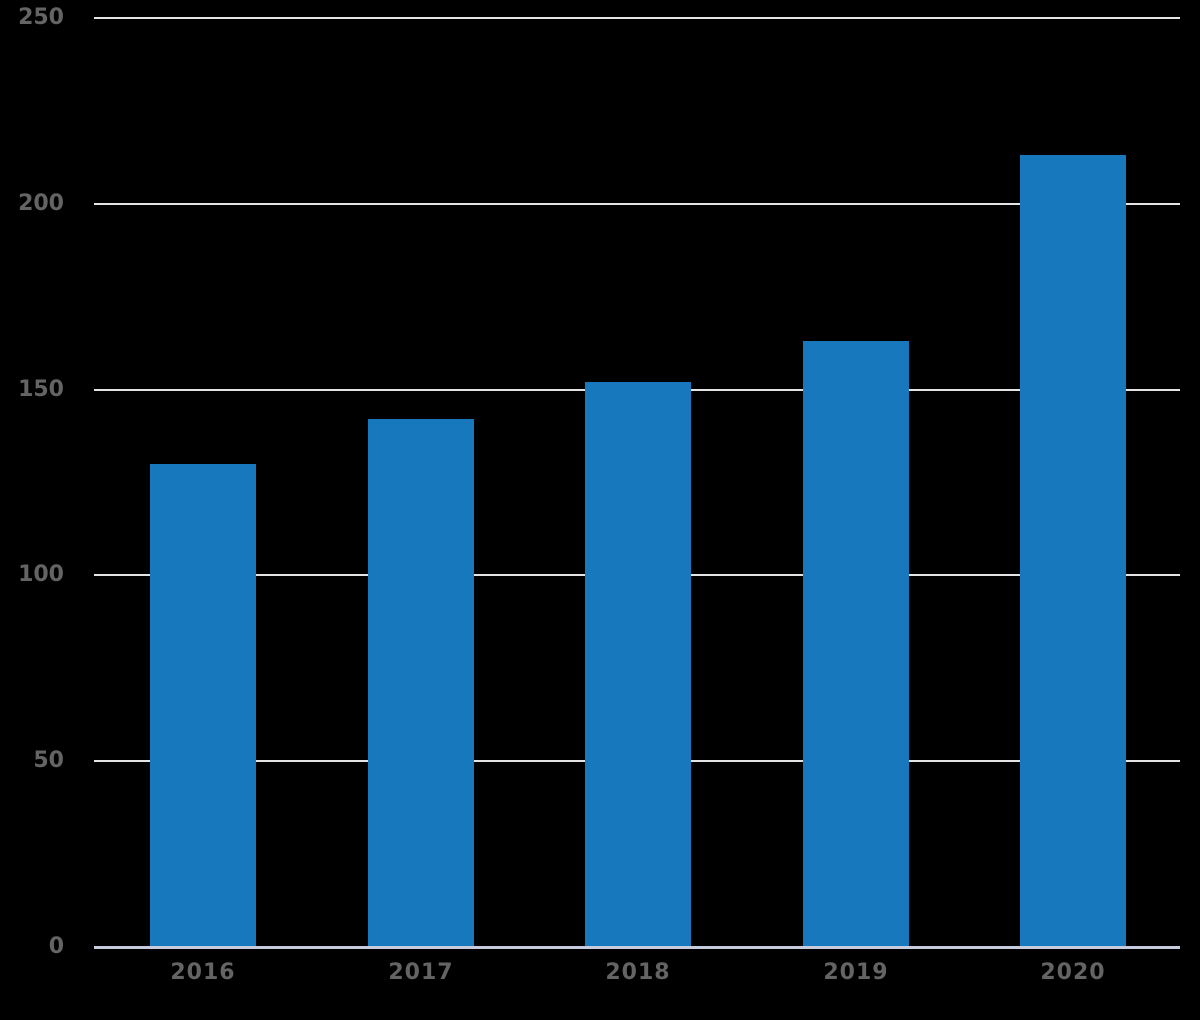 The width and height of the screenshot is (1200, 1020). I want to click on y-tick-label-200: 200, so click(41, 203).